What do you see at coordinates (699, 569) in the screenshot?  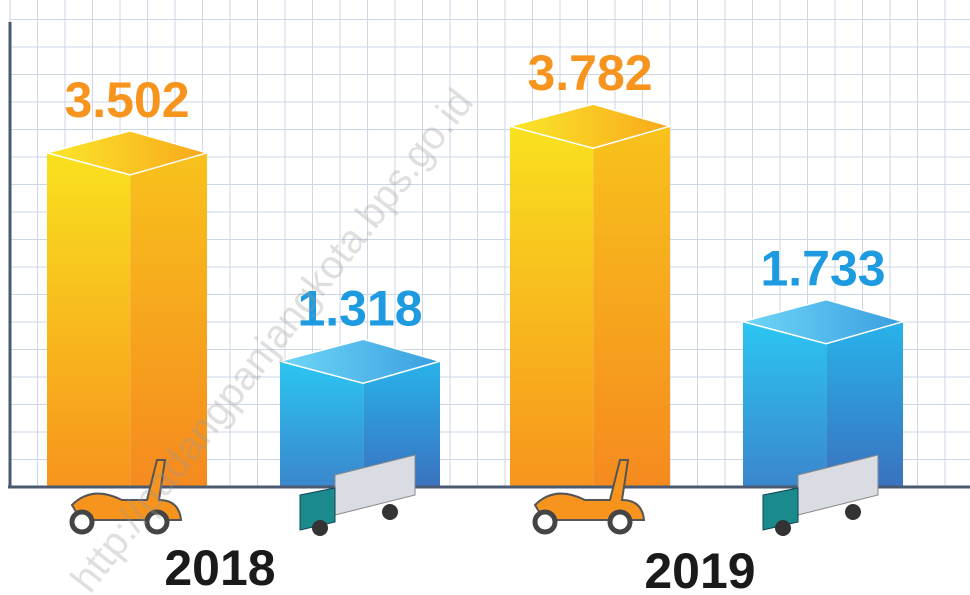 I see `year-label: 2019` at bounding box center [699, 569].